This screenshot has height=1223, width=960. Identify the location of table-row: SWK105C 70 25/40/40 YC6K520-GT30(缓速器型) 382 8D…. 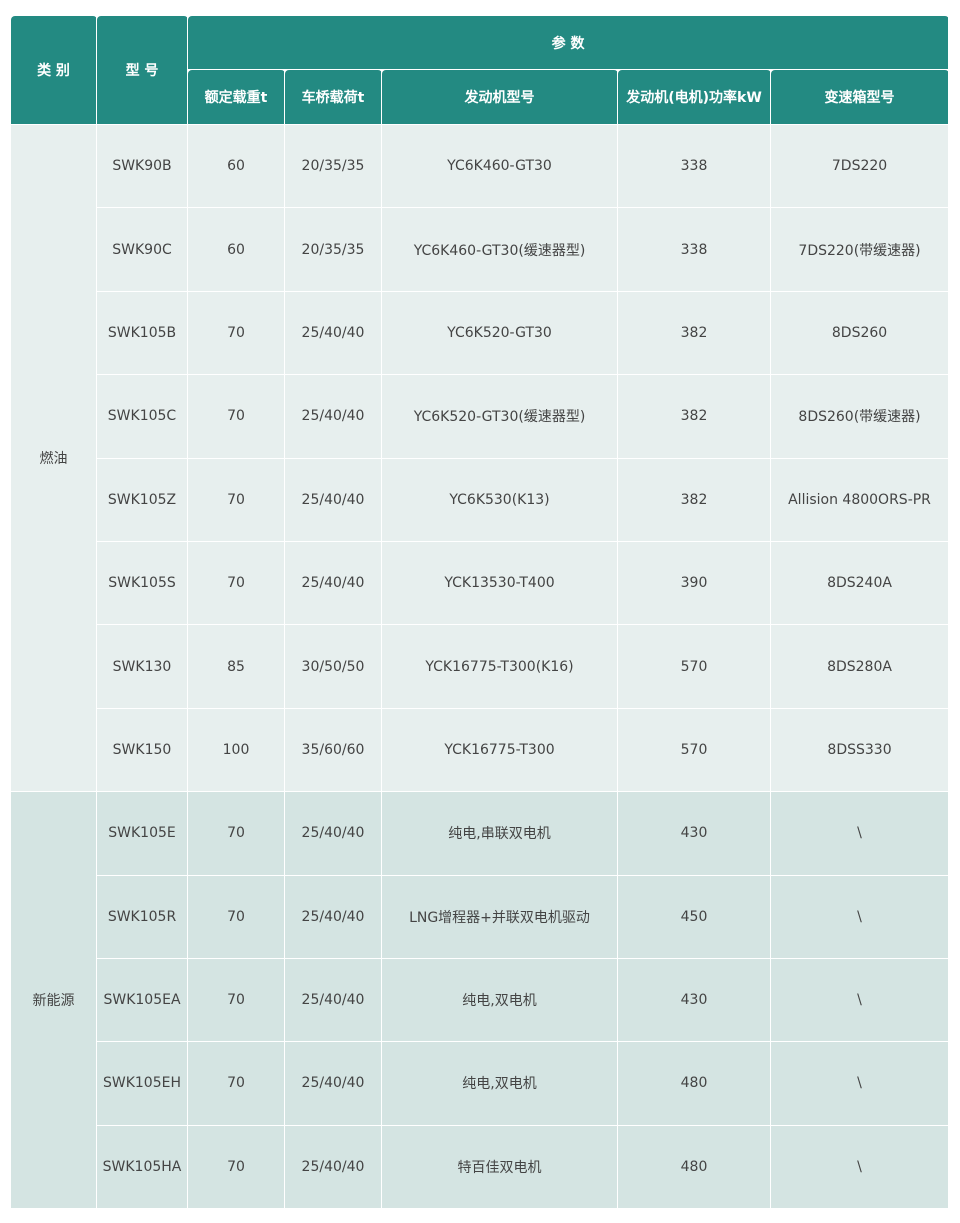
(480, 416).